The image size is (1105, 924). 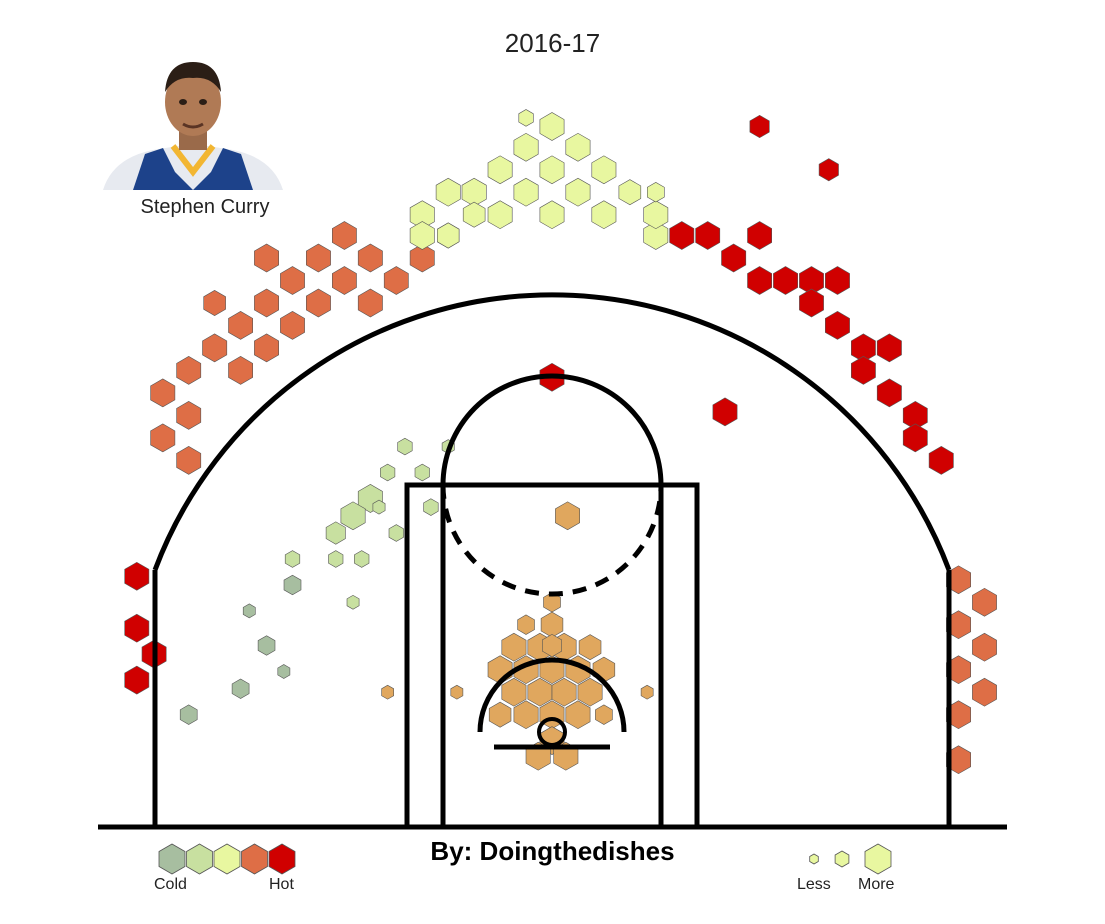 What do you see at coordinates (552, 851) in the screenshot?
I see `credit-text: By: Doingthedishes` at bounding box center [552, 851].